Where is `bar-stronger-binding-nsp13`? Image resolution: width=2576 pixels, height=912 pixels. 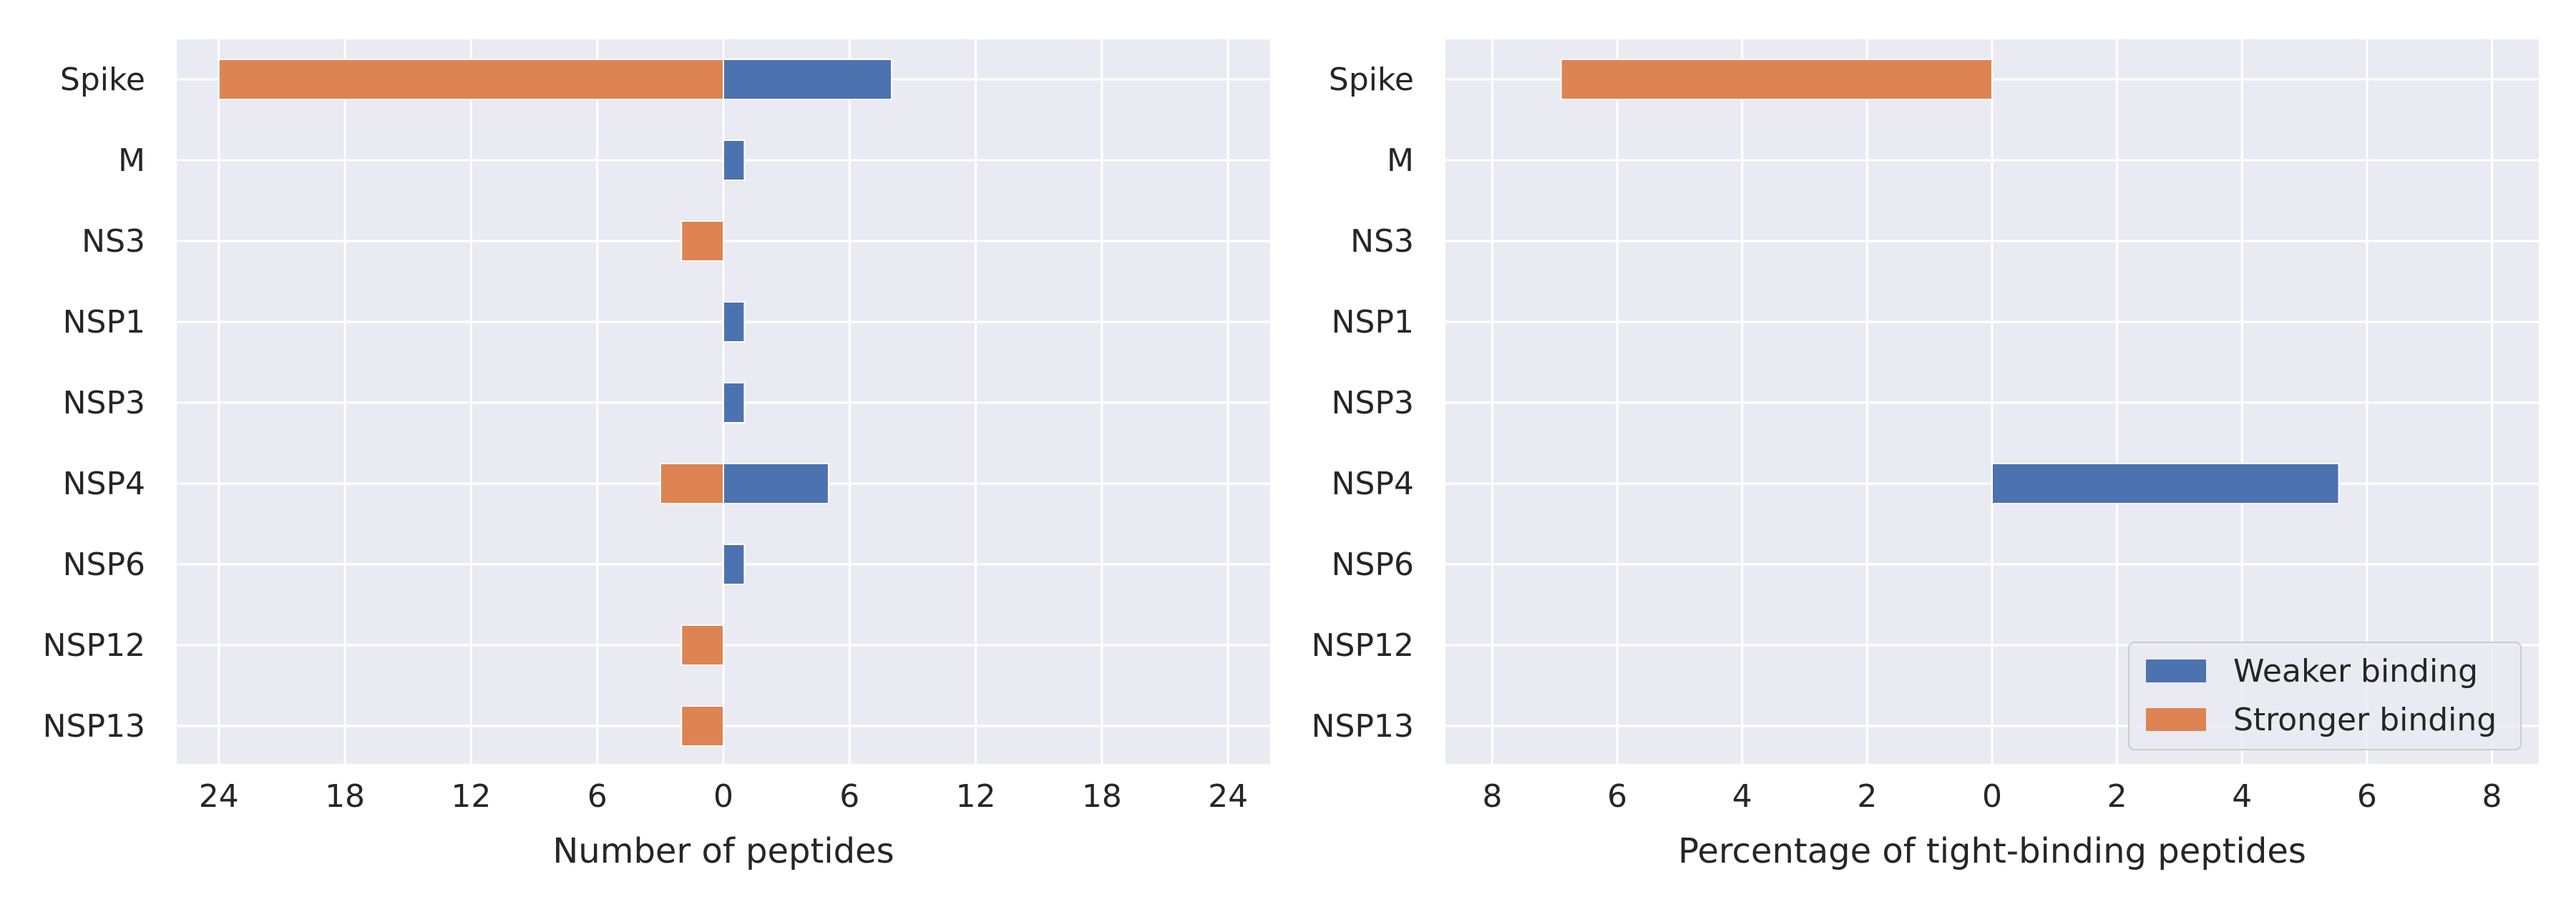 bar-stronger-binding-nsp13 is located at coordinates (702, 726).